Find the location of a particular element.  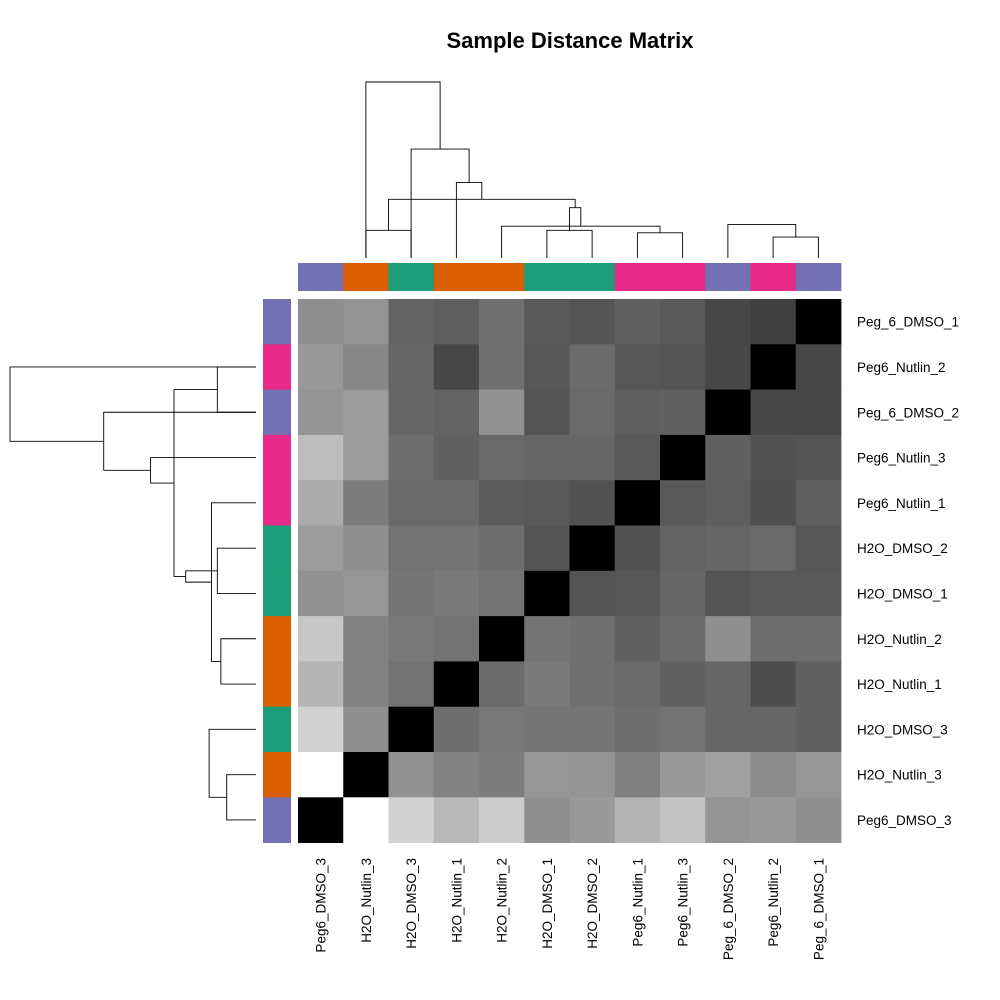

chart-title: Sample Distance Matrix is located at coordinates (570, 40).